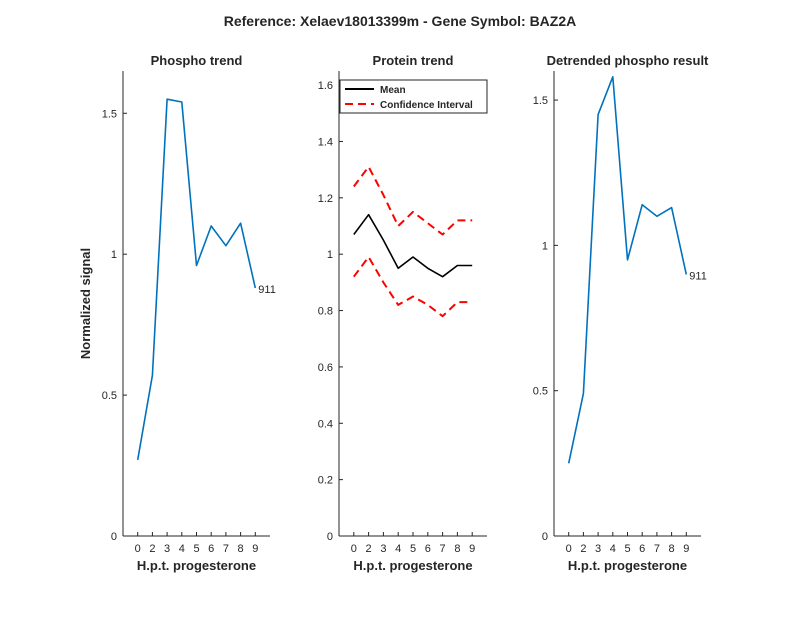 The image size is (800, 618). Describe the element at coordinates (325, 142) in the screenshot. I see `y-tick-label: 1.4` at that location.